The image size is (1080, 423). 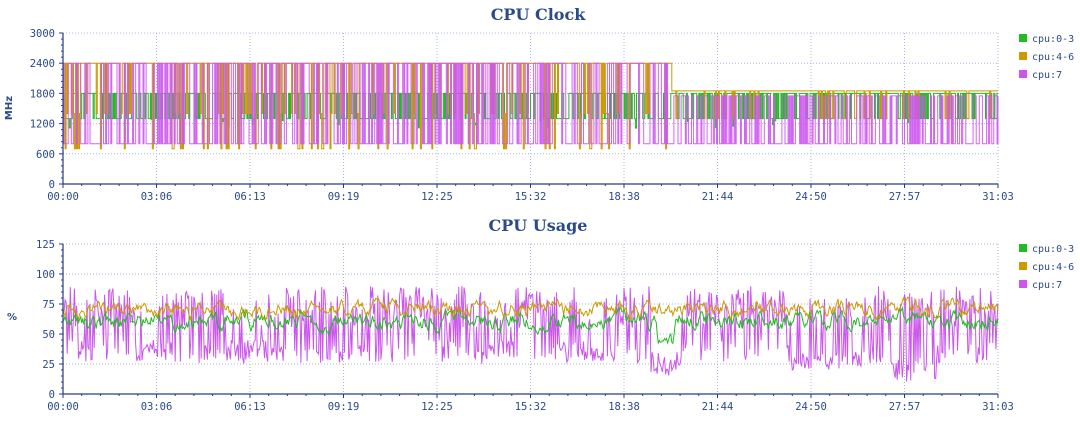 I want to click on y-tick-label: 125, so click(x=45, y=245).